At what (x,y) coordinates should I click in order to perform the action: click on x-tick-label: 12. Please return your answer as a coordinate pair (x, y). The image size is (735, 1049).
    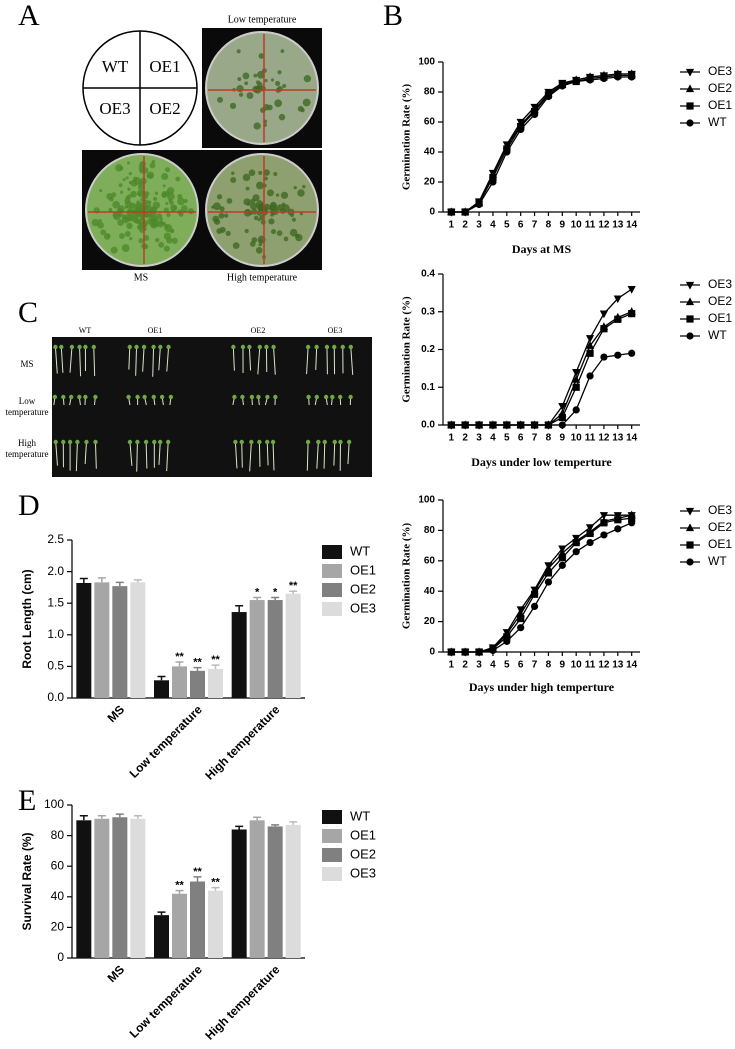
    Looking at the image, I should click on (604, 438).